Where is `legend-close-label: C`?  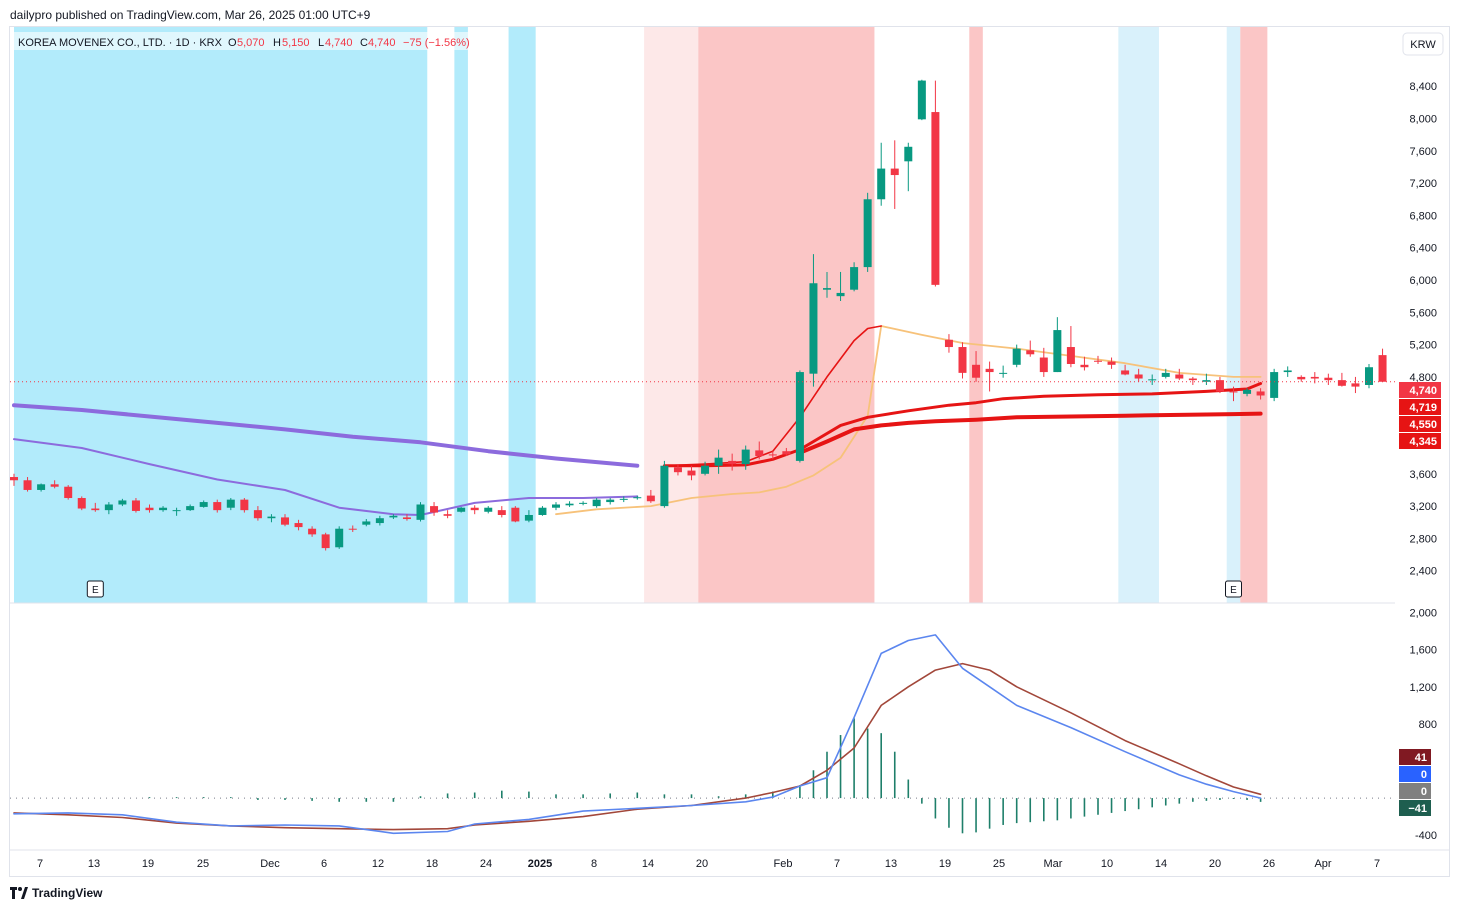
legend-close-label: C is located at coordinates (364, 43).